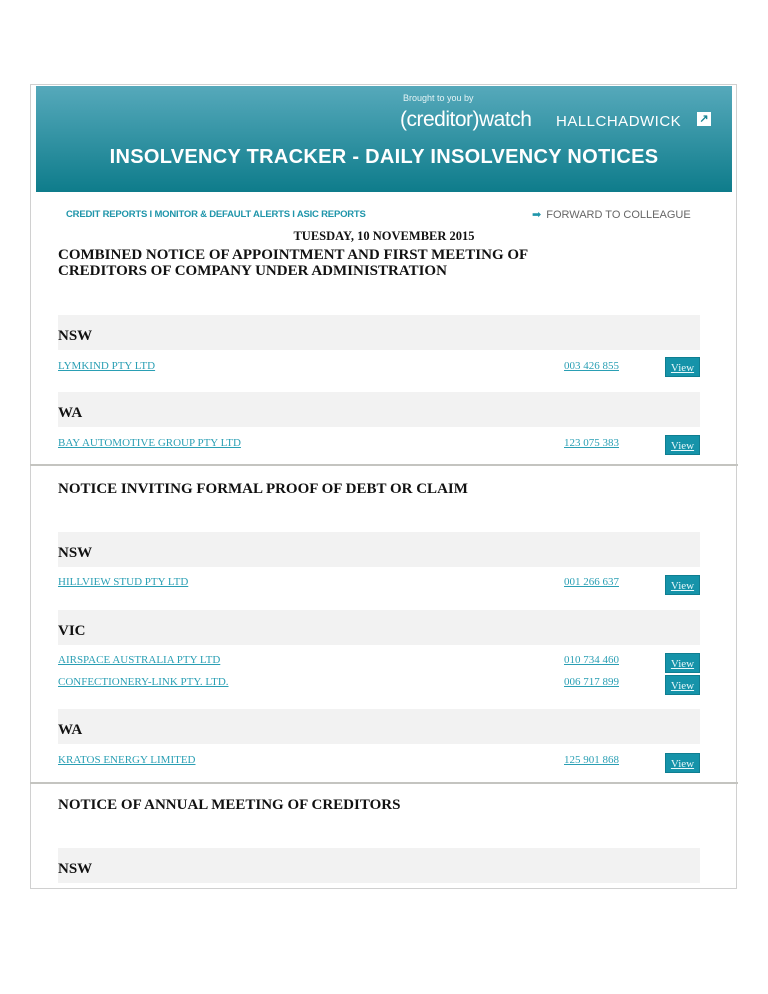 Image resolution: width=768 pixels, height=994 pixels. I want to click on company-link: LYMKIND PTY LTD, so click(107, 366).